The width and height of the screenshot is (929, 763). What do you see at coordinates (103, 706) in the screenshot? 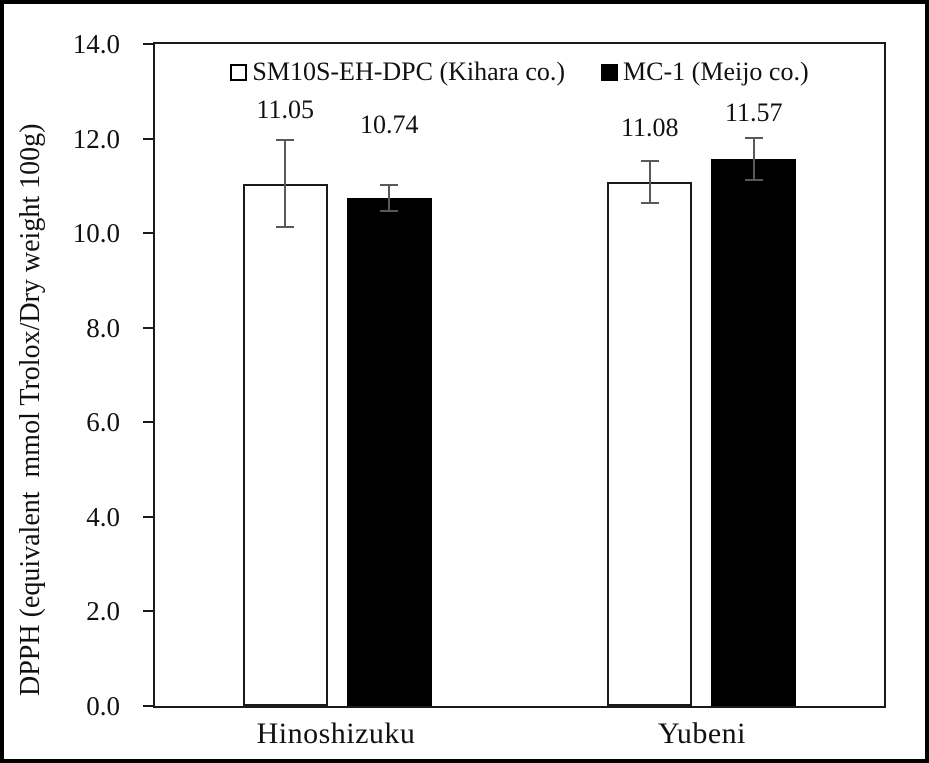
I see `y-tick-label: 0.0` at bounding box center [103, 706].